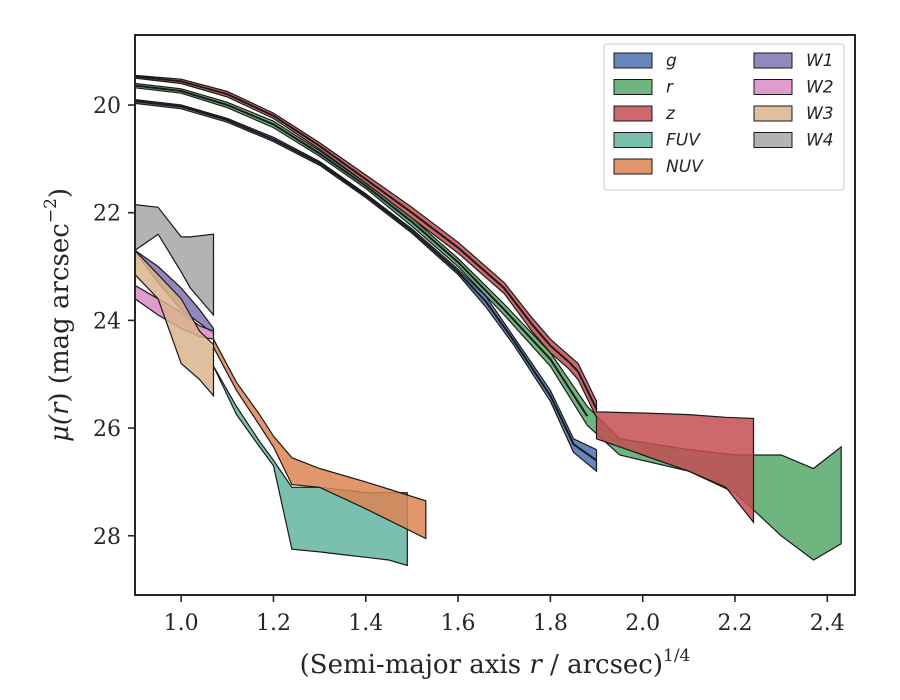 Image resolution: width=900 pixels, height=700 pixels. I want to click on legend-item-W4: W4, so click(793, 141).